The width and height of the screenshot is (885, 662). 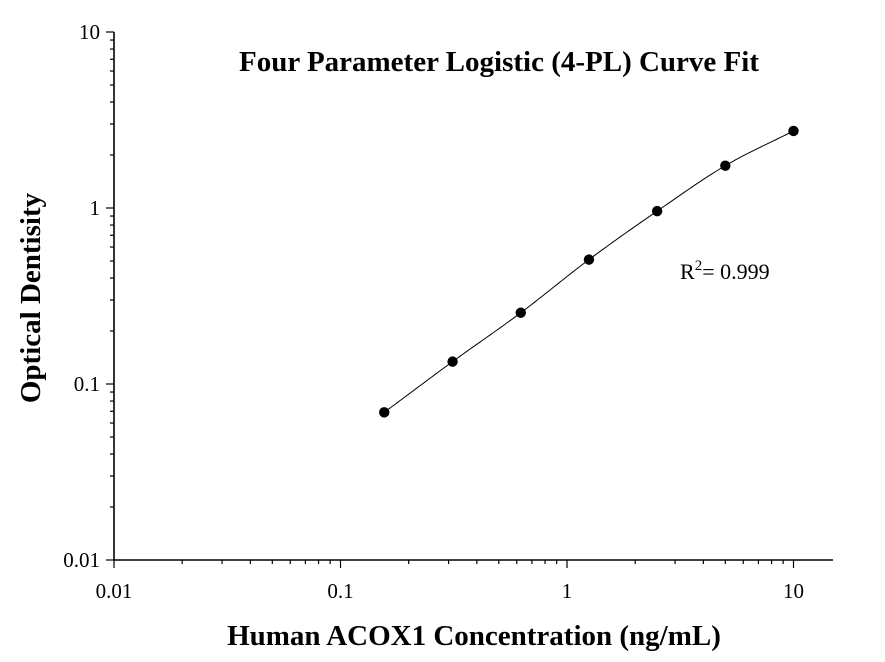 I want to click on x-tick-label: 0.1, so click(x=340, y=591).